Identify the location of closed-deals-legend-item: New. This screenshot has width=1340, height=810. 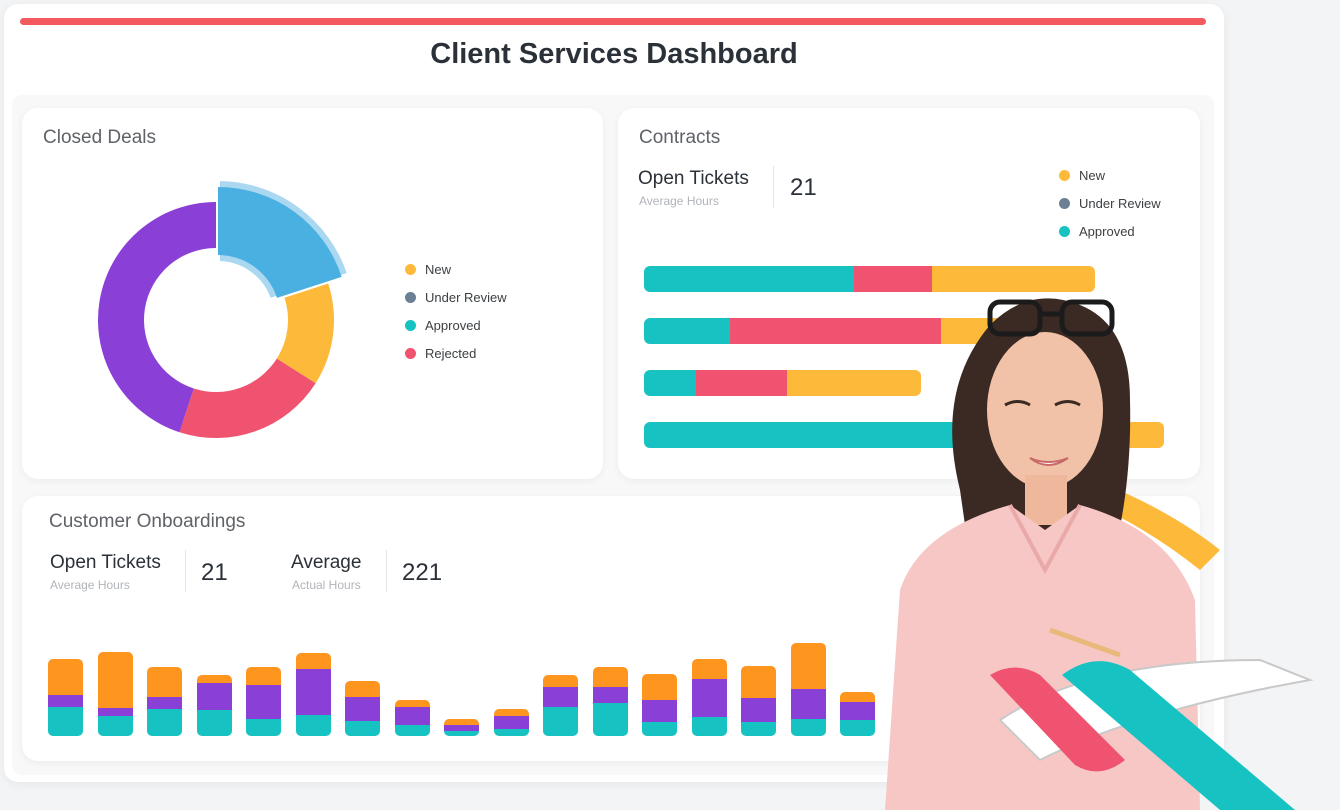
(428, 269).